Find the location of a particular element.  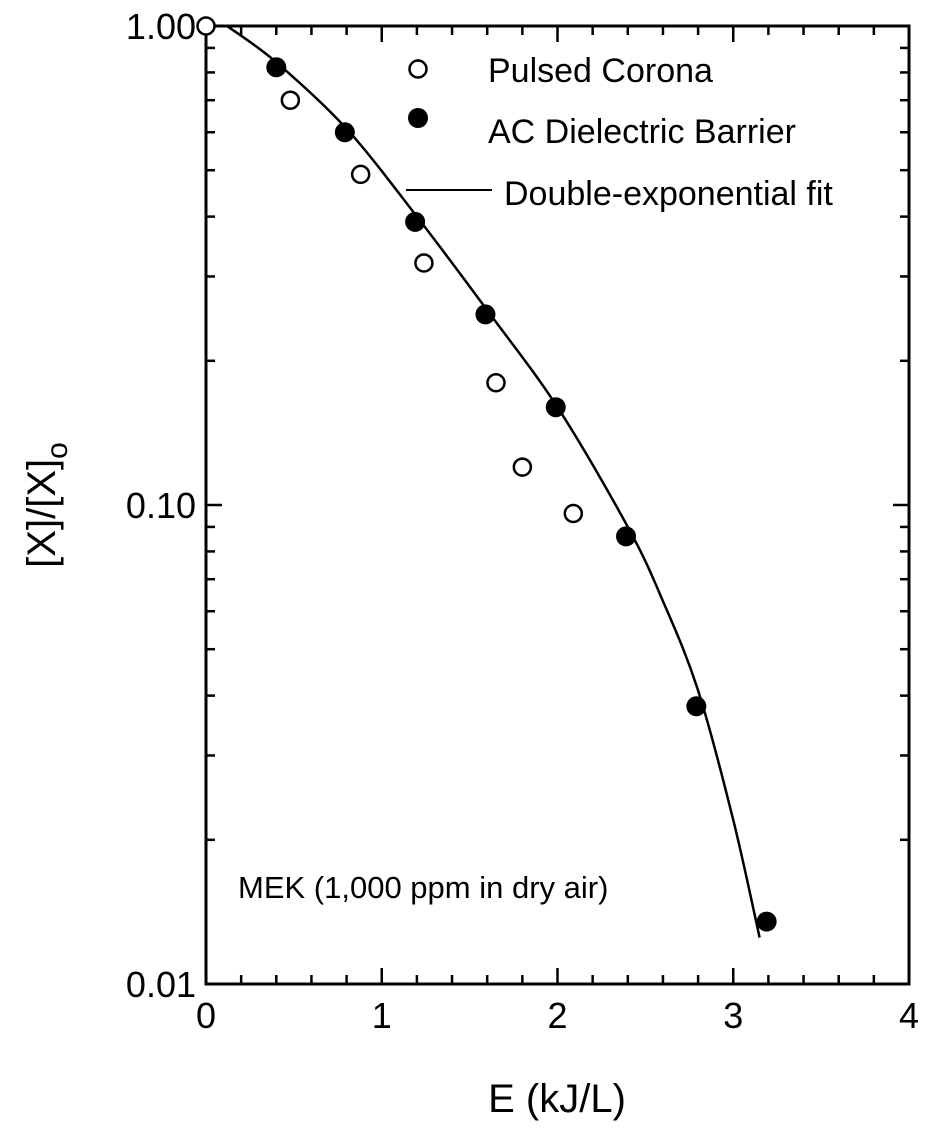

y-axis-title-subscript: o is located at coordinates (57, 450).